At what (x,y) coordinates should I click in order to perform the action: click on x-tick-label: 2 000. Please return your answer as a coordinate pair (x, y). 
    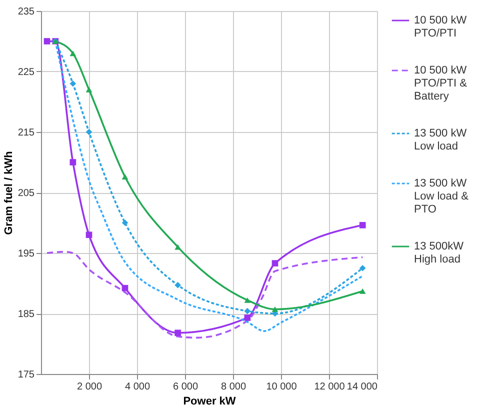
    Looking at the image, I should click on (89, 387).